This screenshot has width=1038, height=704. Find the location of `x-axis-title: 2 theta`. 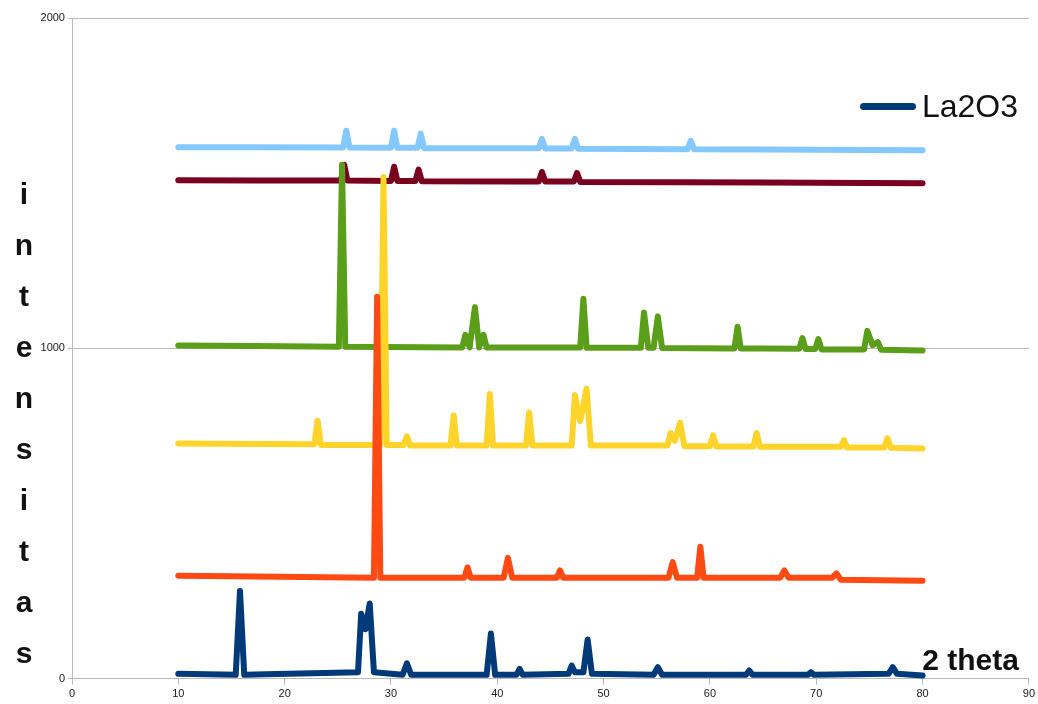

x-axis-title: 2 theta is located at coordinates (971, 660).